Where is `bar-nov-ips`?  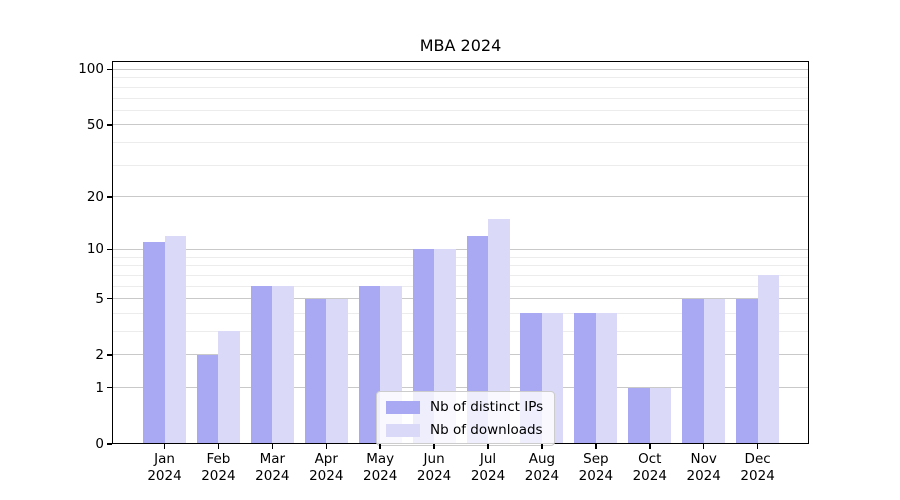
bar-nov-ips is located at coordinates (693, 371).